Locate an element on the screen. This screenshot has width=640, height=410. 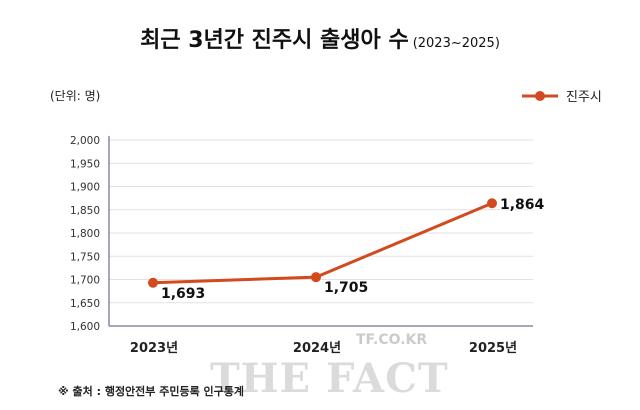
y-tick-label: 1,900 is located at coordinates (85, 188).